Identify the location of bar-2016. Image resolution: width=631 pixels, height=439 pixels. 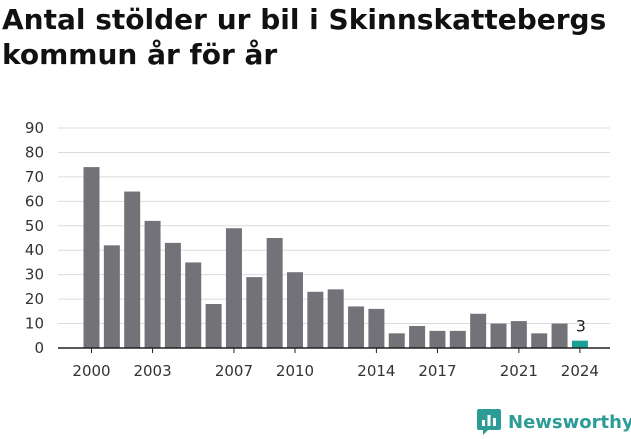
(417, 337).